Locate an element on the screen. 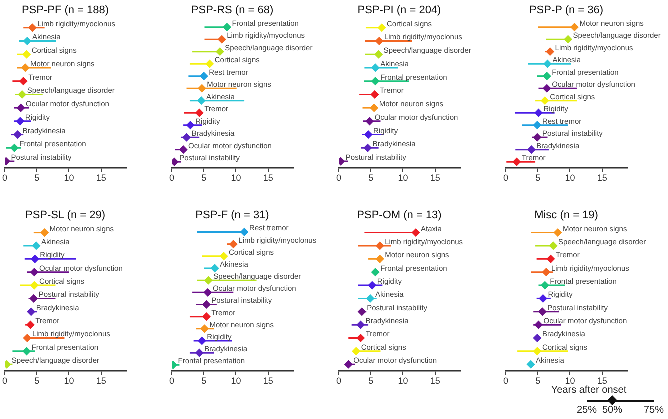  chart-title: PSP-PI (n = 204) is located at coordinates (400, 10).